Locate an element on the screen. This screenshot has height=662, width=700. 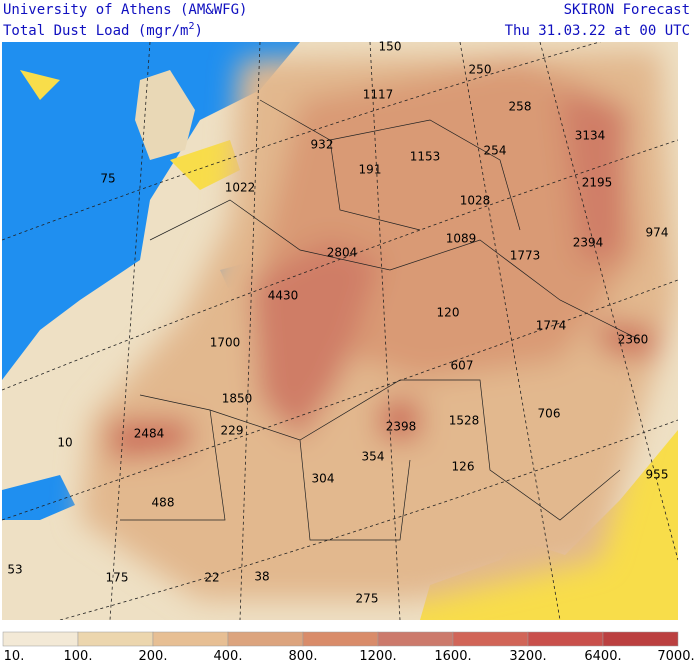
header-date: Thu 31.03.22 at 00 UTC is located at coordinates (597, 31).